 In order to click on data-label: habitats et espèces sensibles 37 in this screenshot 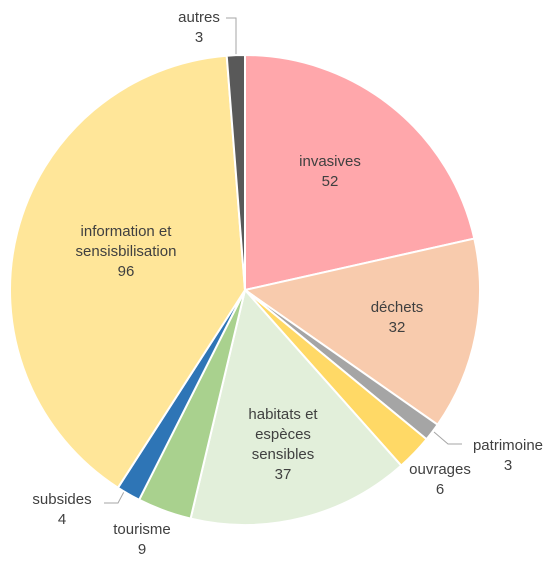, I will do `click(283, 445)`.